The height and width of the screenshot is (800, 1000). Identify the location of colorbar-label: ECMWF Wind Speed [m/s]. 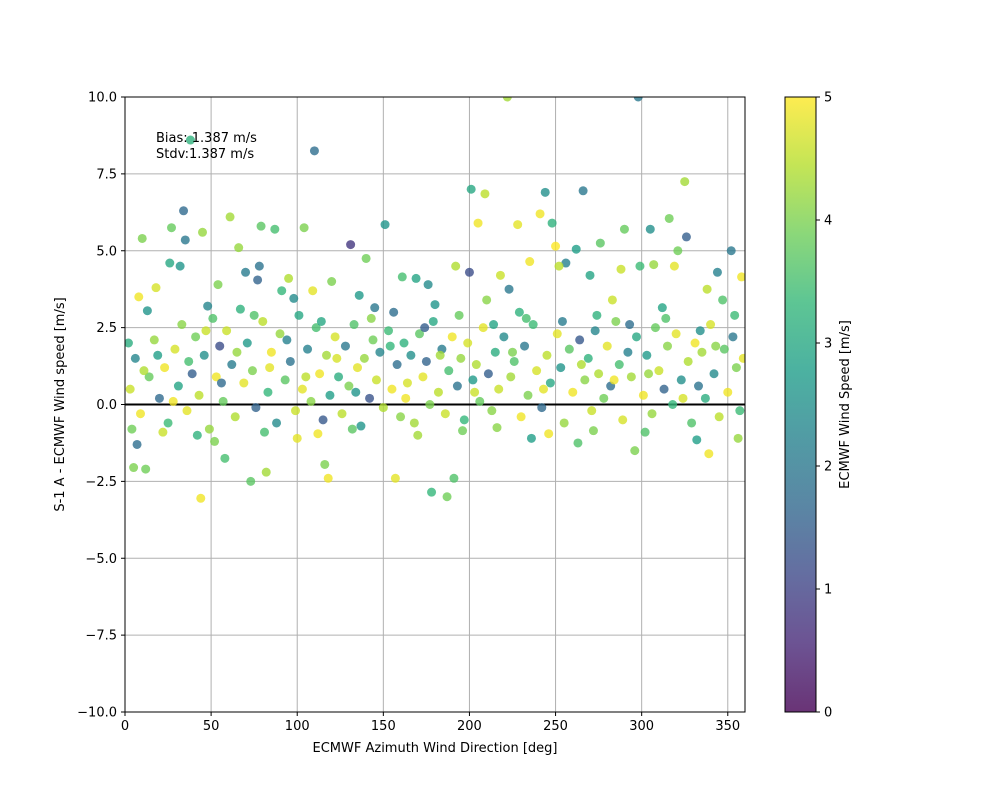
(845, 404).